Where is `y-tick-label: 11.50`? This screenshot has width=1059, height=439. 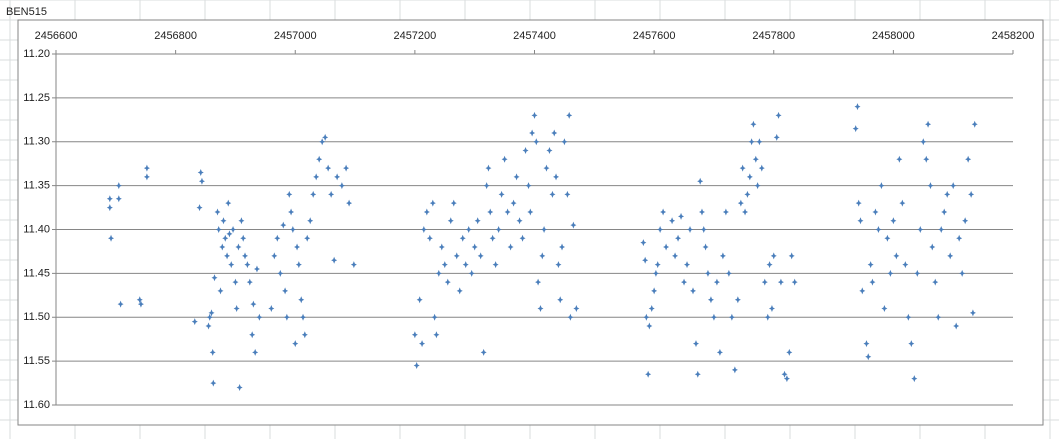 y-tick-label: 11.50 is located at coordinates (36, 317).